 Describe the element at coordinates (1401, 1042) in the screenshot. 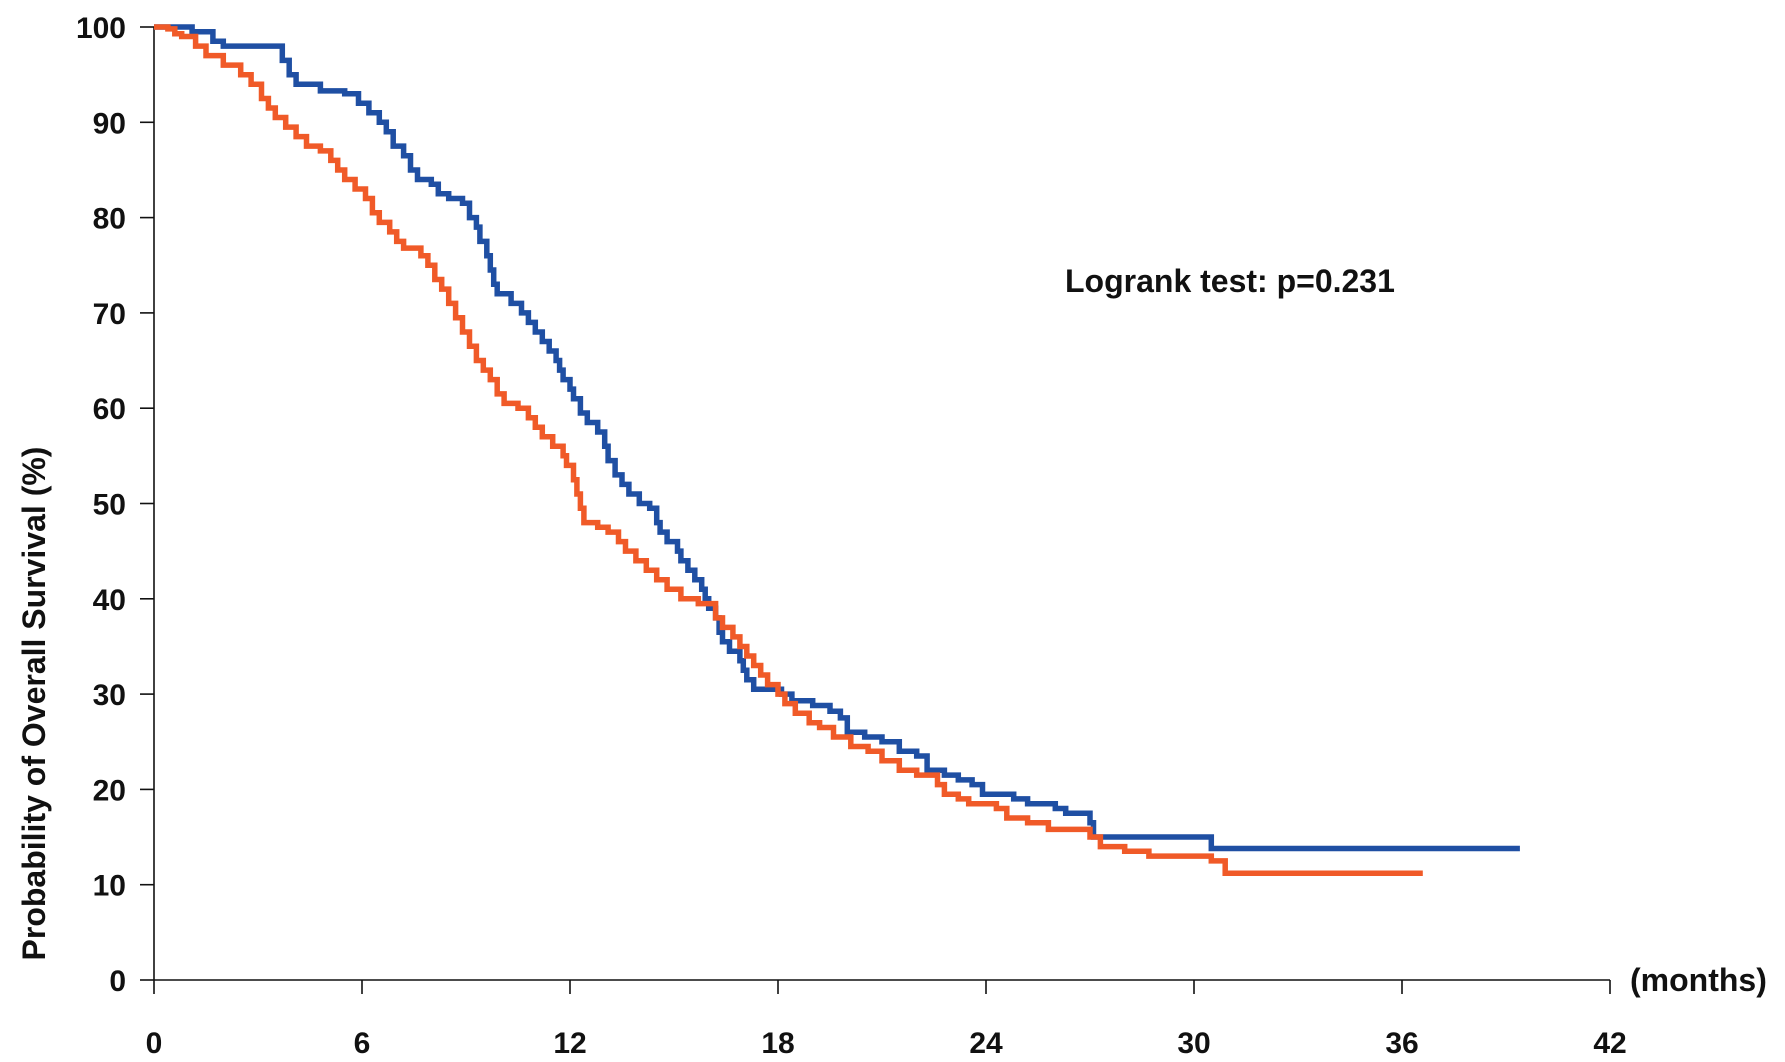

I see `x-tick-label: 36` at that location.